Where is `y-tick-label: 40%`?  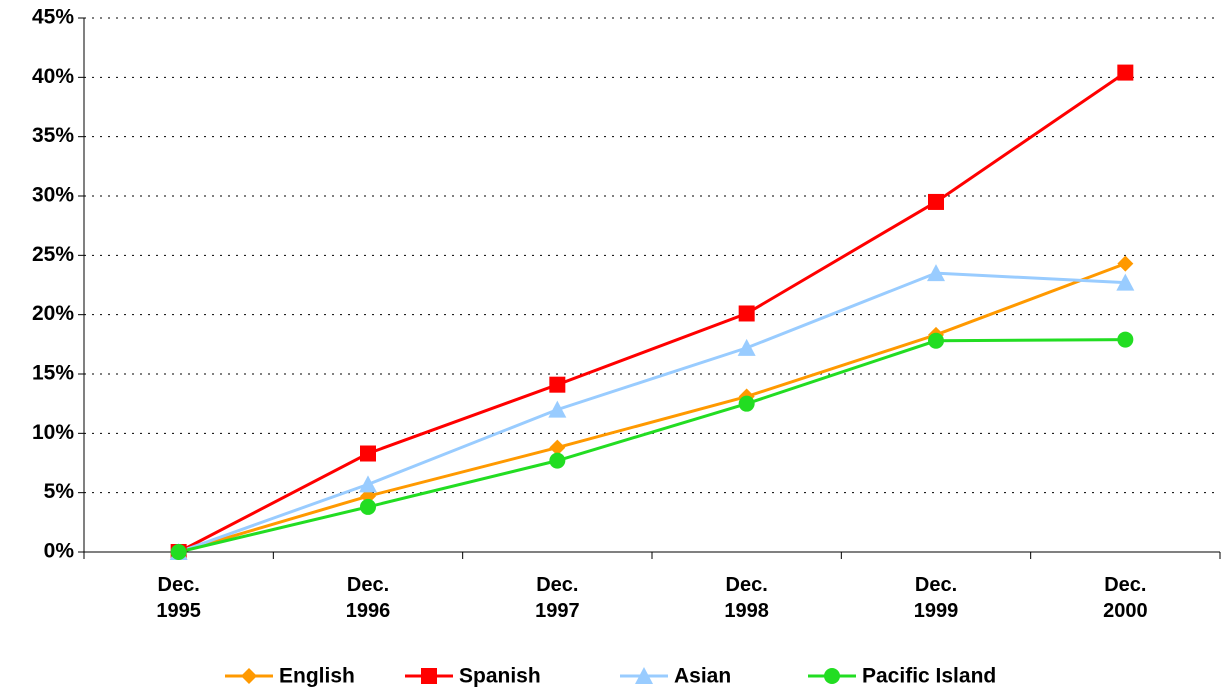 y-tick-label: 40% is located at coordinates (53, 76).